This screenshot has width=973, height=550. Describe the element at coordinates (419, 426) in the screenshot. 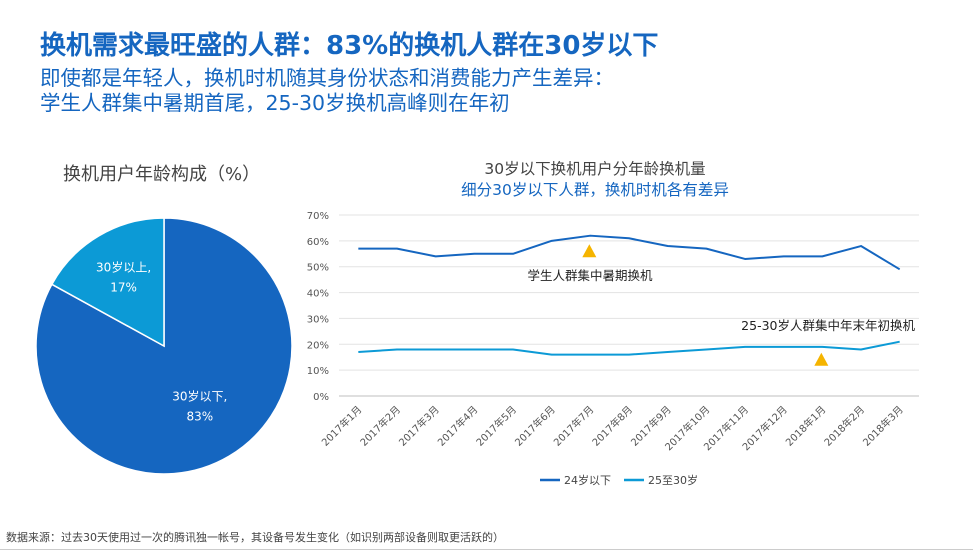

I see `x-tick-label: 2017年3月` at that location.